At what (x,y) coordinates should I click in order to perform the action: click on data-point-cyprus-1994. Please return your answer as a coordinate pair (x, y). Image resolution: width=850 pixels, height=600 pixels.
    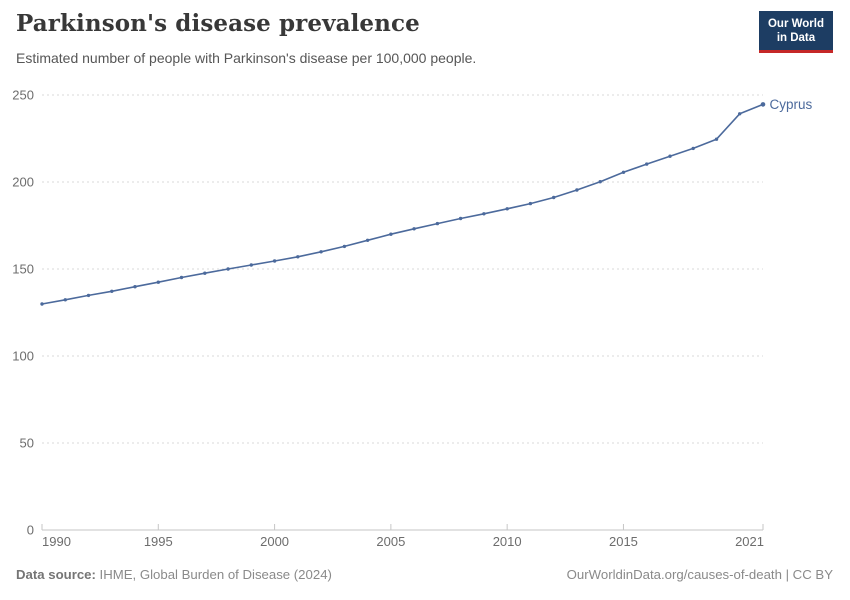
    Looking at the image, I should click on (135, 287).